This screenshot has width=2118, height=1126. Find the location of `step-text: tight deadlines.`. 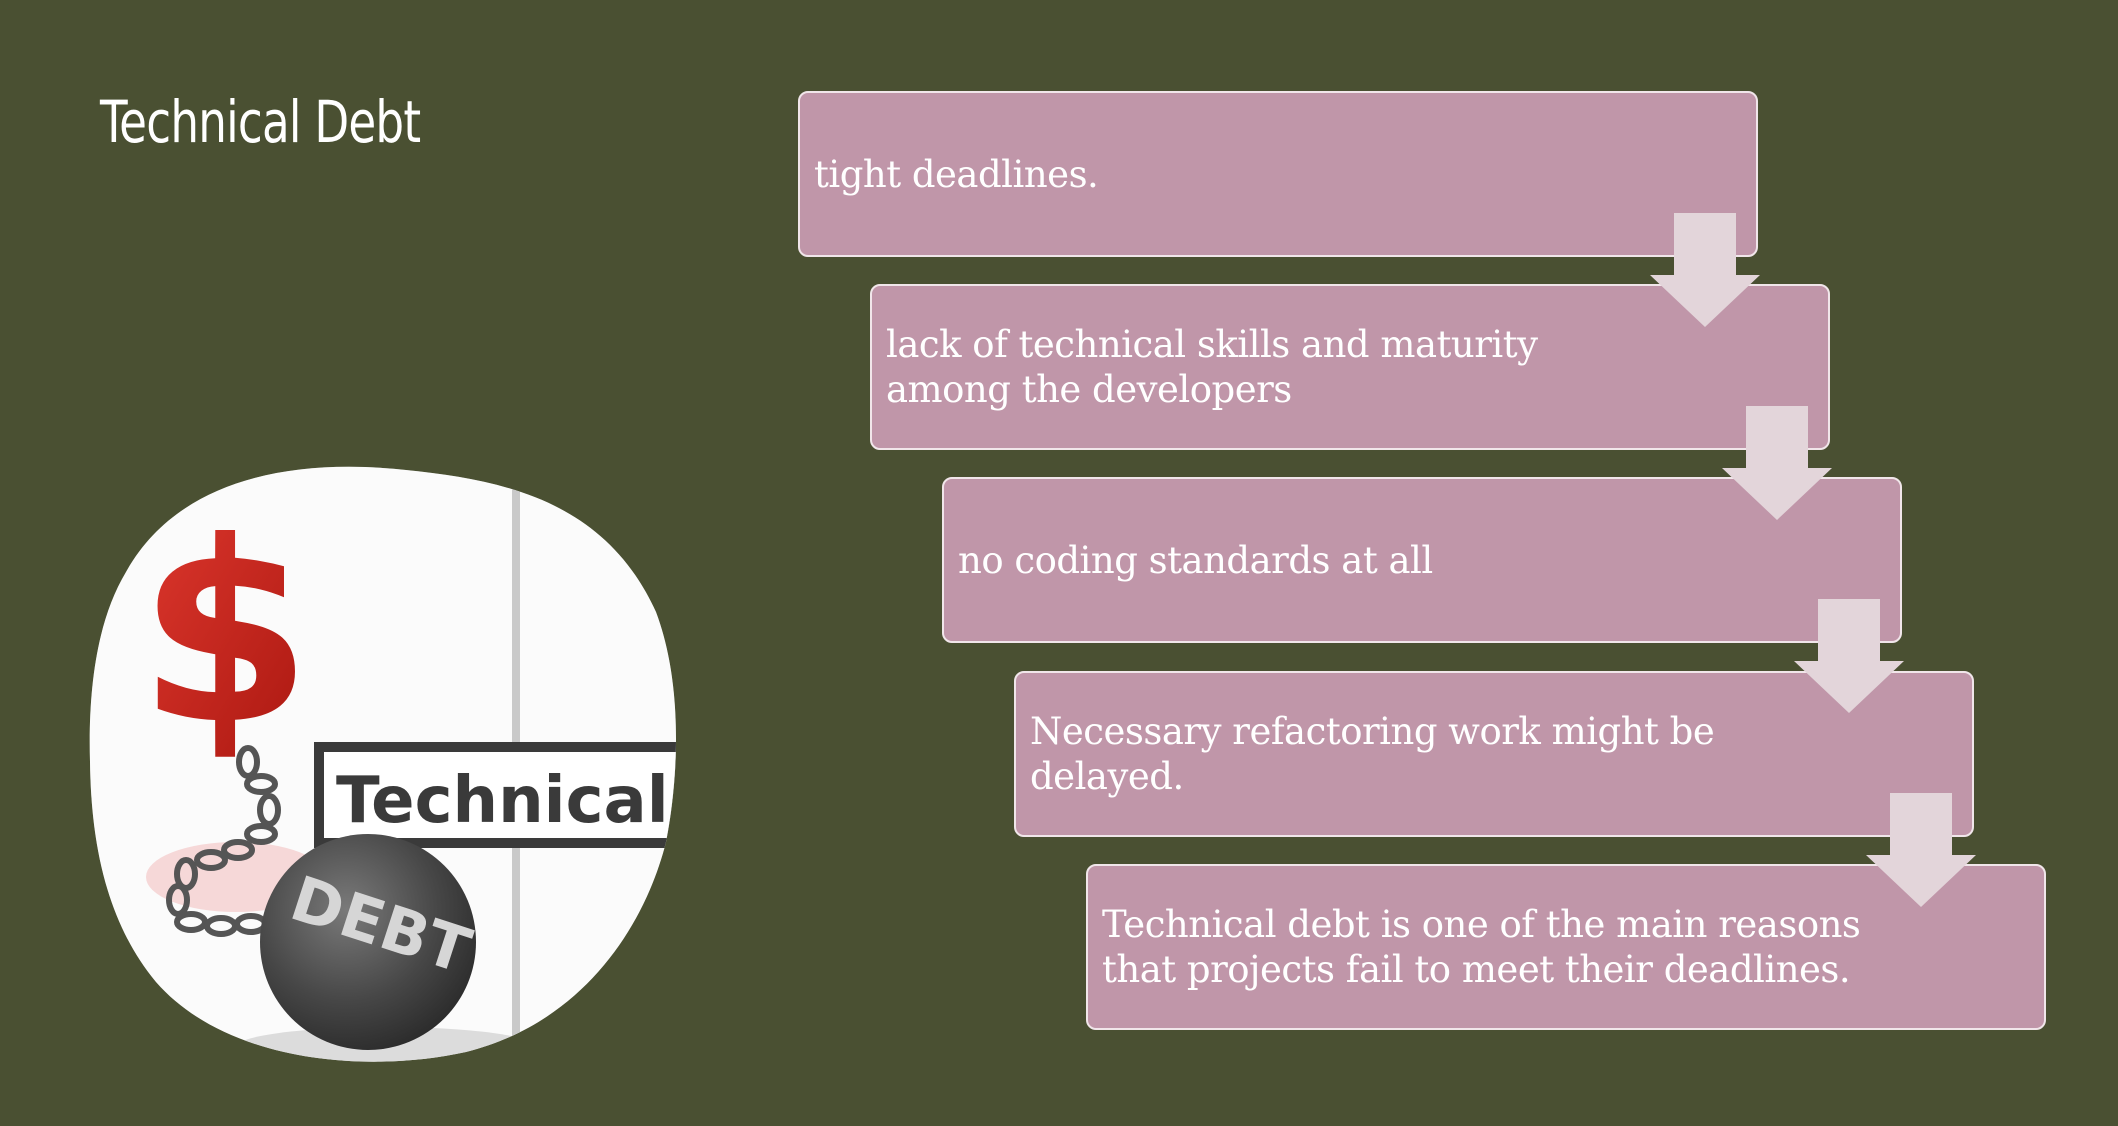

step-text: tight deadlines. is located at coordinates (956, 174).